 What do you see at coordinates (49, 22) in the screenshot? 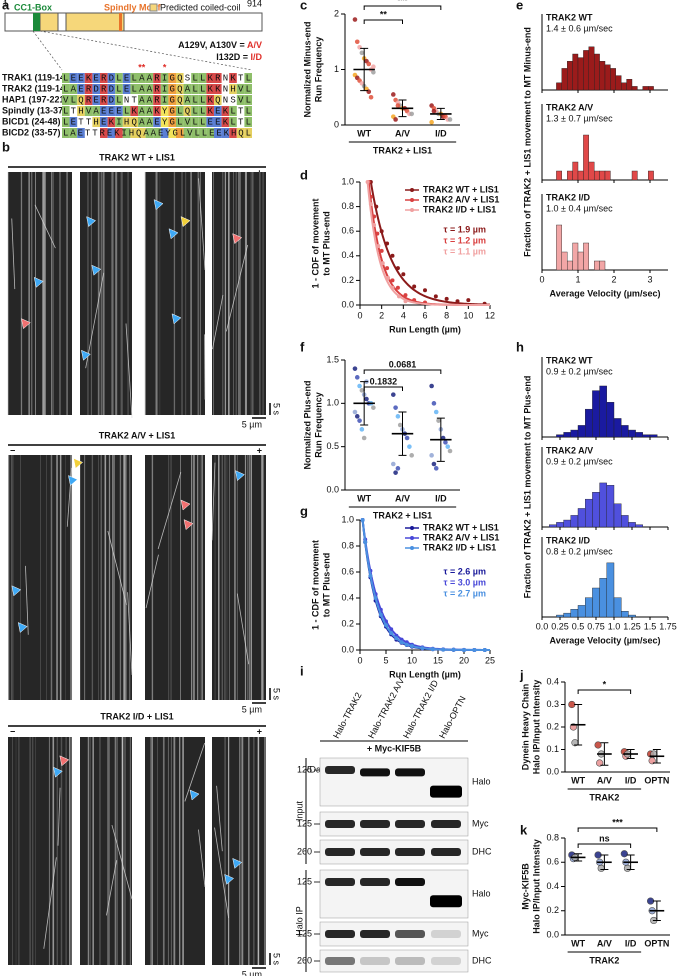
I see `coiled-coil` at bounding box center [49, 22].